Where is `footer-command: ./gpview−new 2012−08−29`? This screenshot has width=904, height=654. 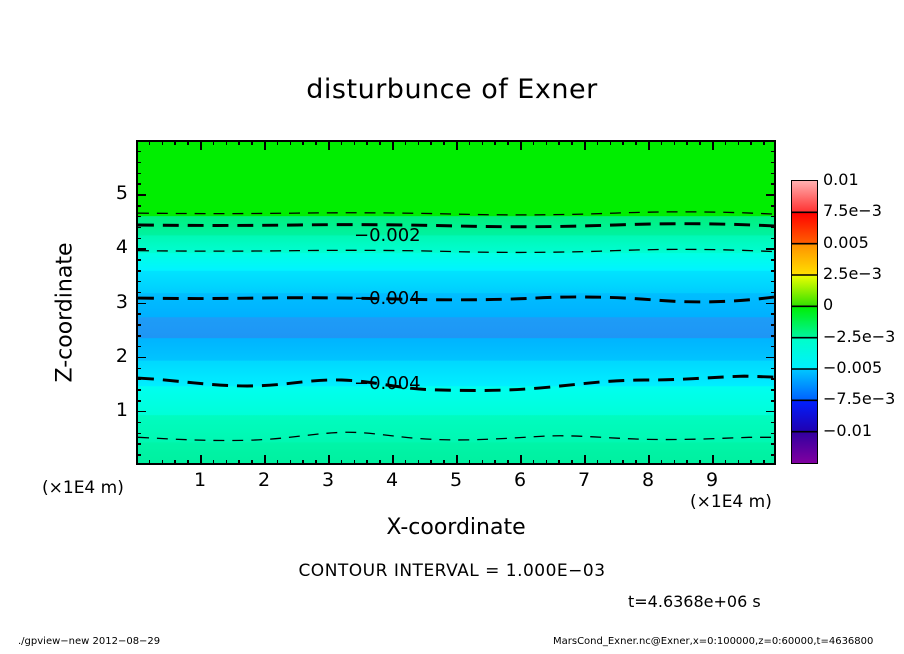 footer-command: ./gpview−new 2012−08−29 is located at coordinates (89, 641).